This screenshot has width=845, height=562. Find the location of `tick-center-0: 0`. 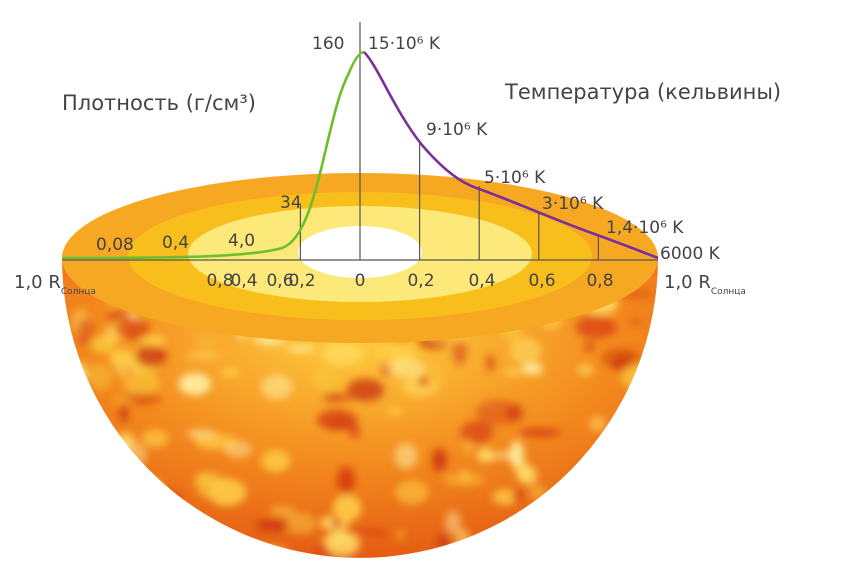

tick-center-0: 0 is located at coordinates (360, 281).